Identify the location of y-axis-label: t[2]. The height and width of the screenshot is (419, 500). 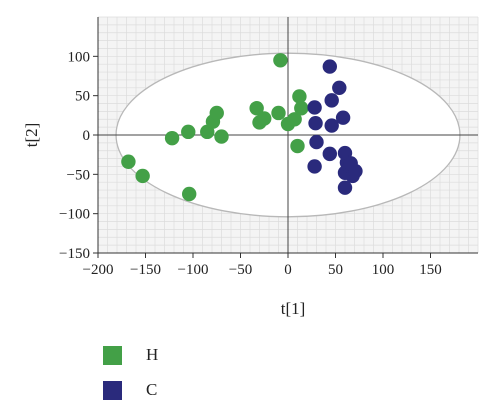
(31, 135).